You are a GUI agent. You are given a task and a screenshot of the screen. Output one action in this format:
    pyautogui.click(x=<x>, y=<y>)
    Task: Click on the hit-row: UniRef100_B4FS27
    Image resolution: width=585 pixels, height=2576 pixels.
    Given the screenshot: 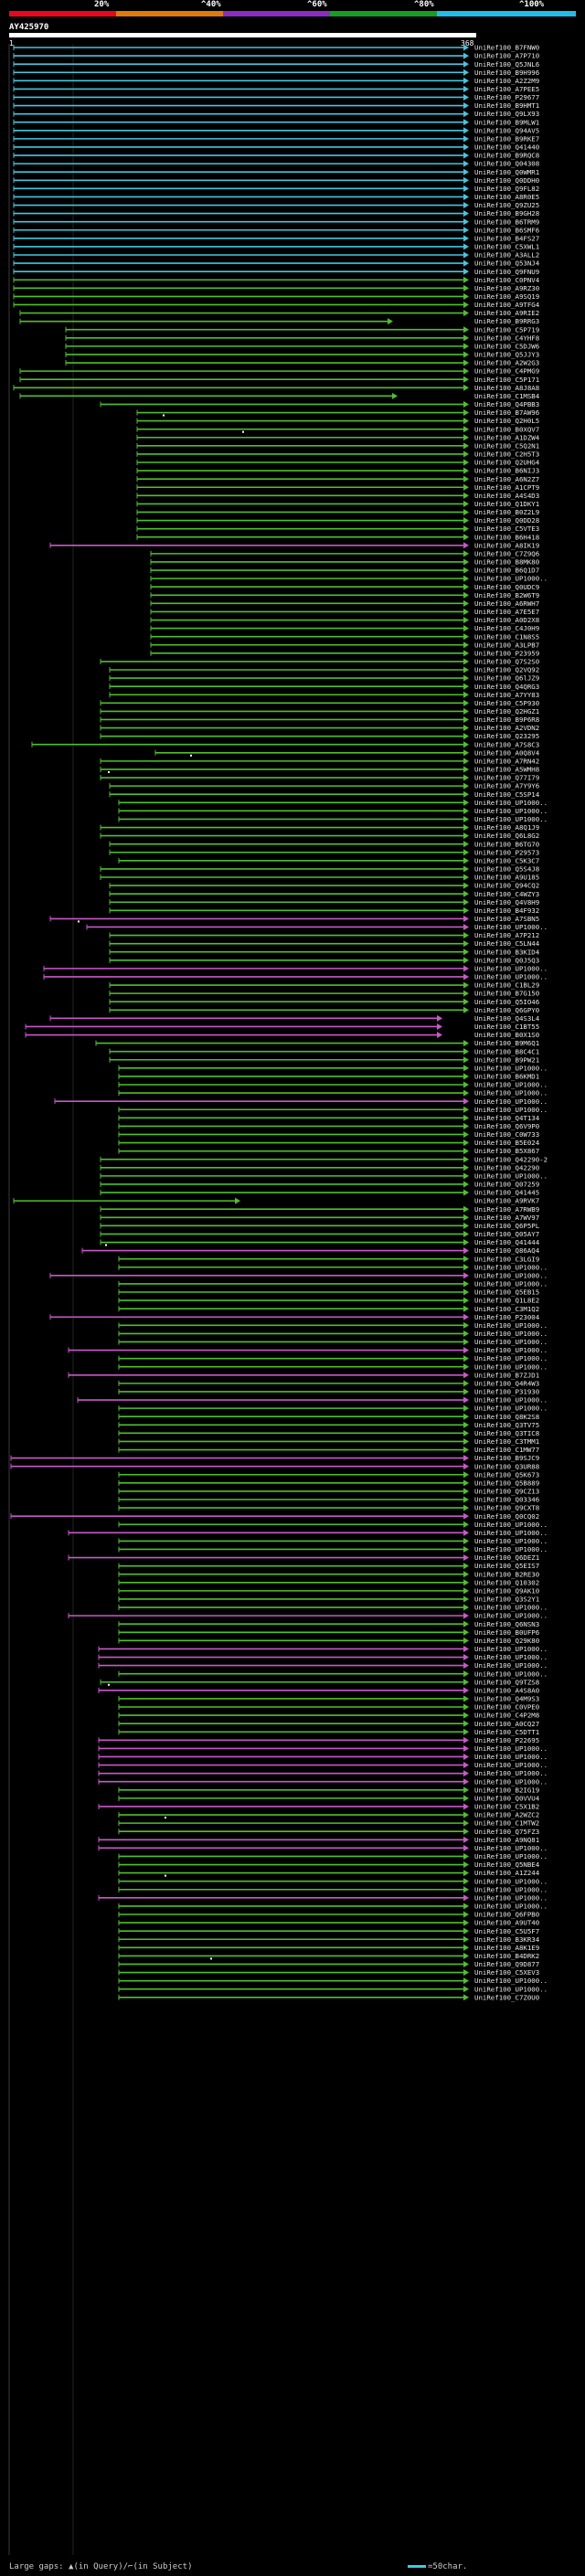 What is the action you would take?
    pyautogui.click(x=276, y=238)
    